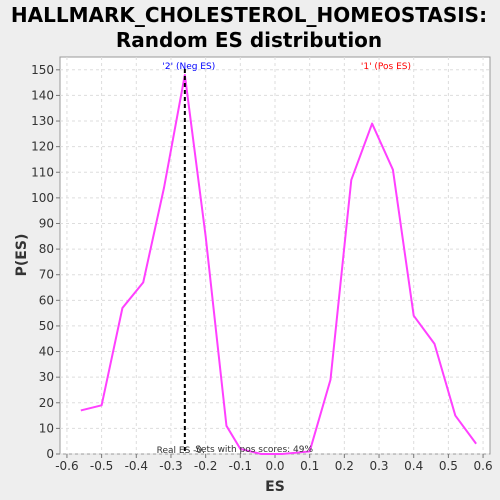  Describe the element at coordinates (448, 466) in the screenshot. I see `x-tick-label: 0.5` at that location.